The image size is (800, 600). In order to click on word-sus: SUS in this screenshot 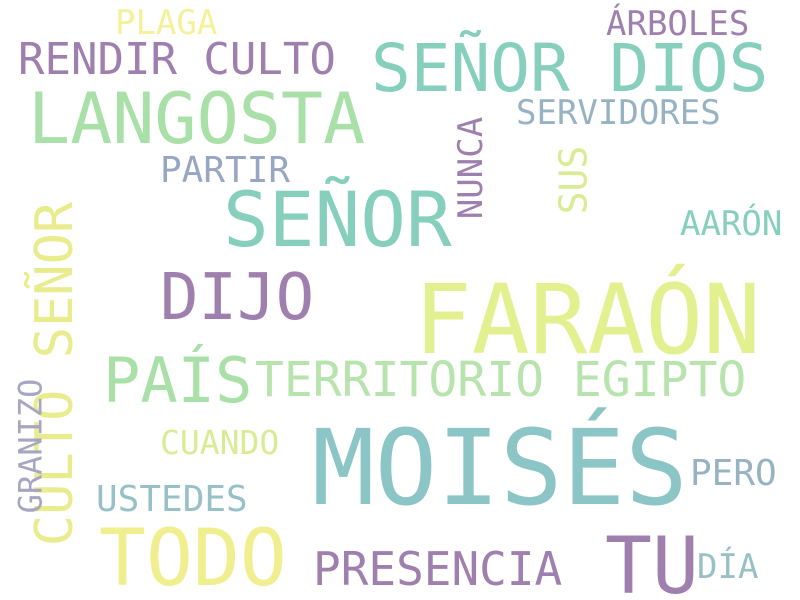, I will do `click(573, 180)`.